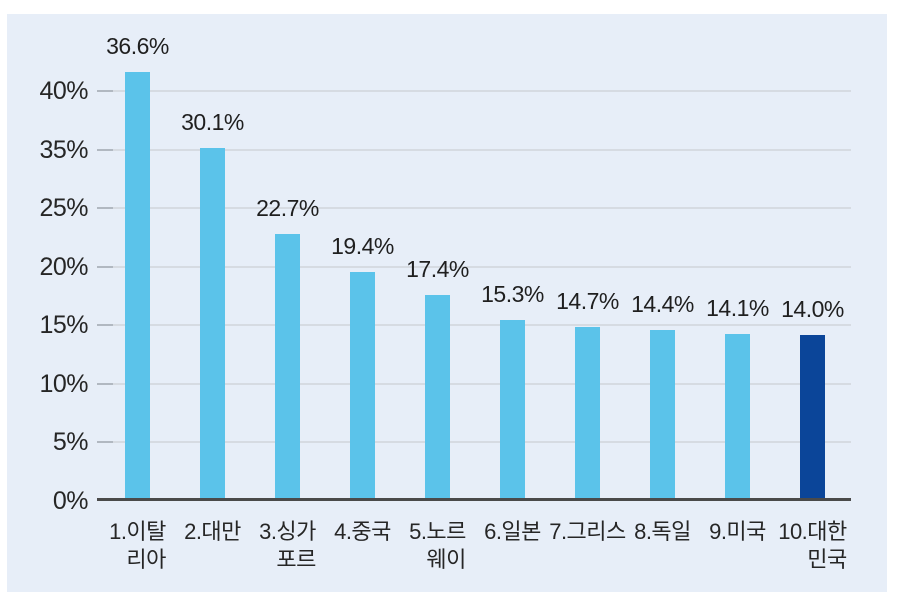  What do you see at coordinates (812, 531) in the screenshot?
I see `category-label-line: 10.대한` at bounding box center [812, 531].